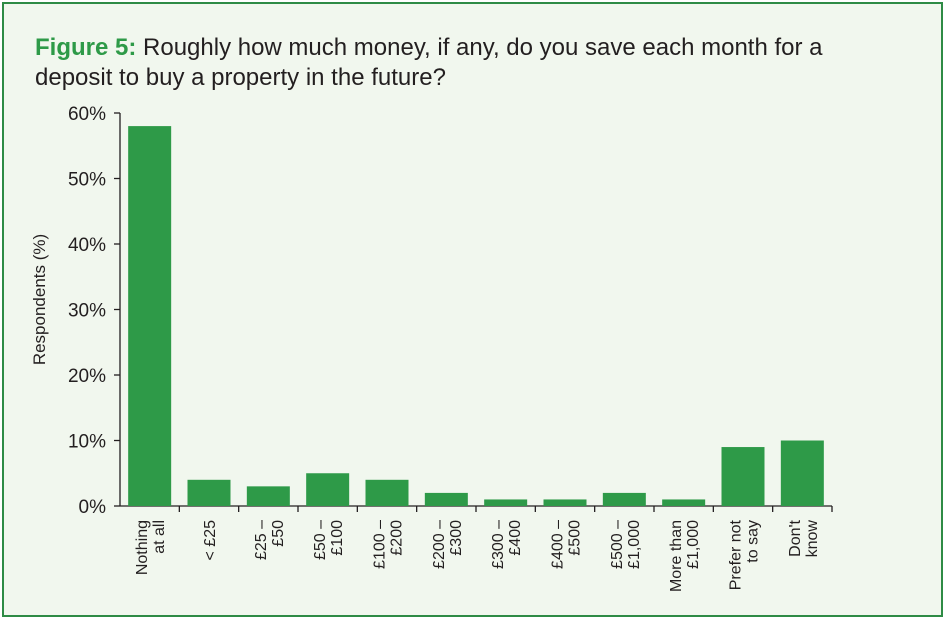 The width and height of the screenshot is (945, 619). Describe the element at coordinates (575, 538) in the screenshot. I see `x-tick-label: £500` at that location.